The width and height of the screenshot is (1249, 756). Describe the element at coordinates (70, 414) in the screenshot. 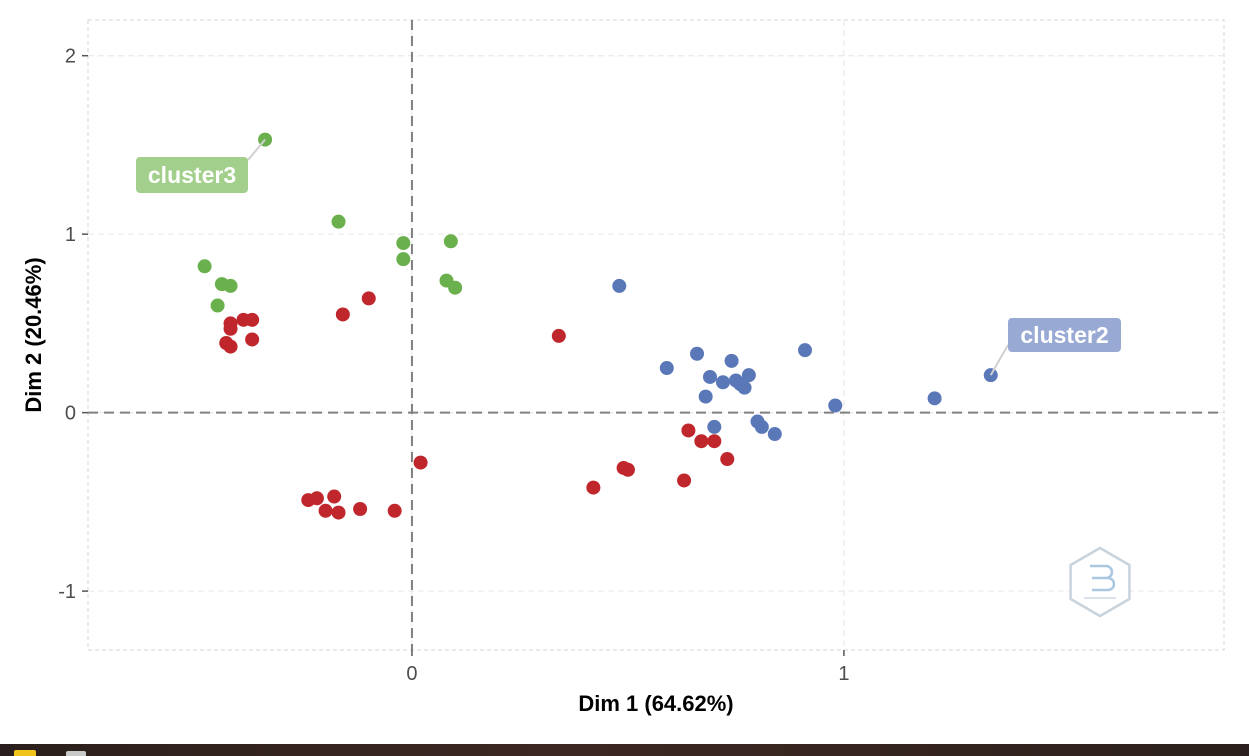

I see `y-tick-label: 0` at that location.